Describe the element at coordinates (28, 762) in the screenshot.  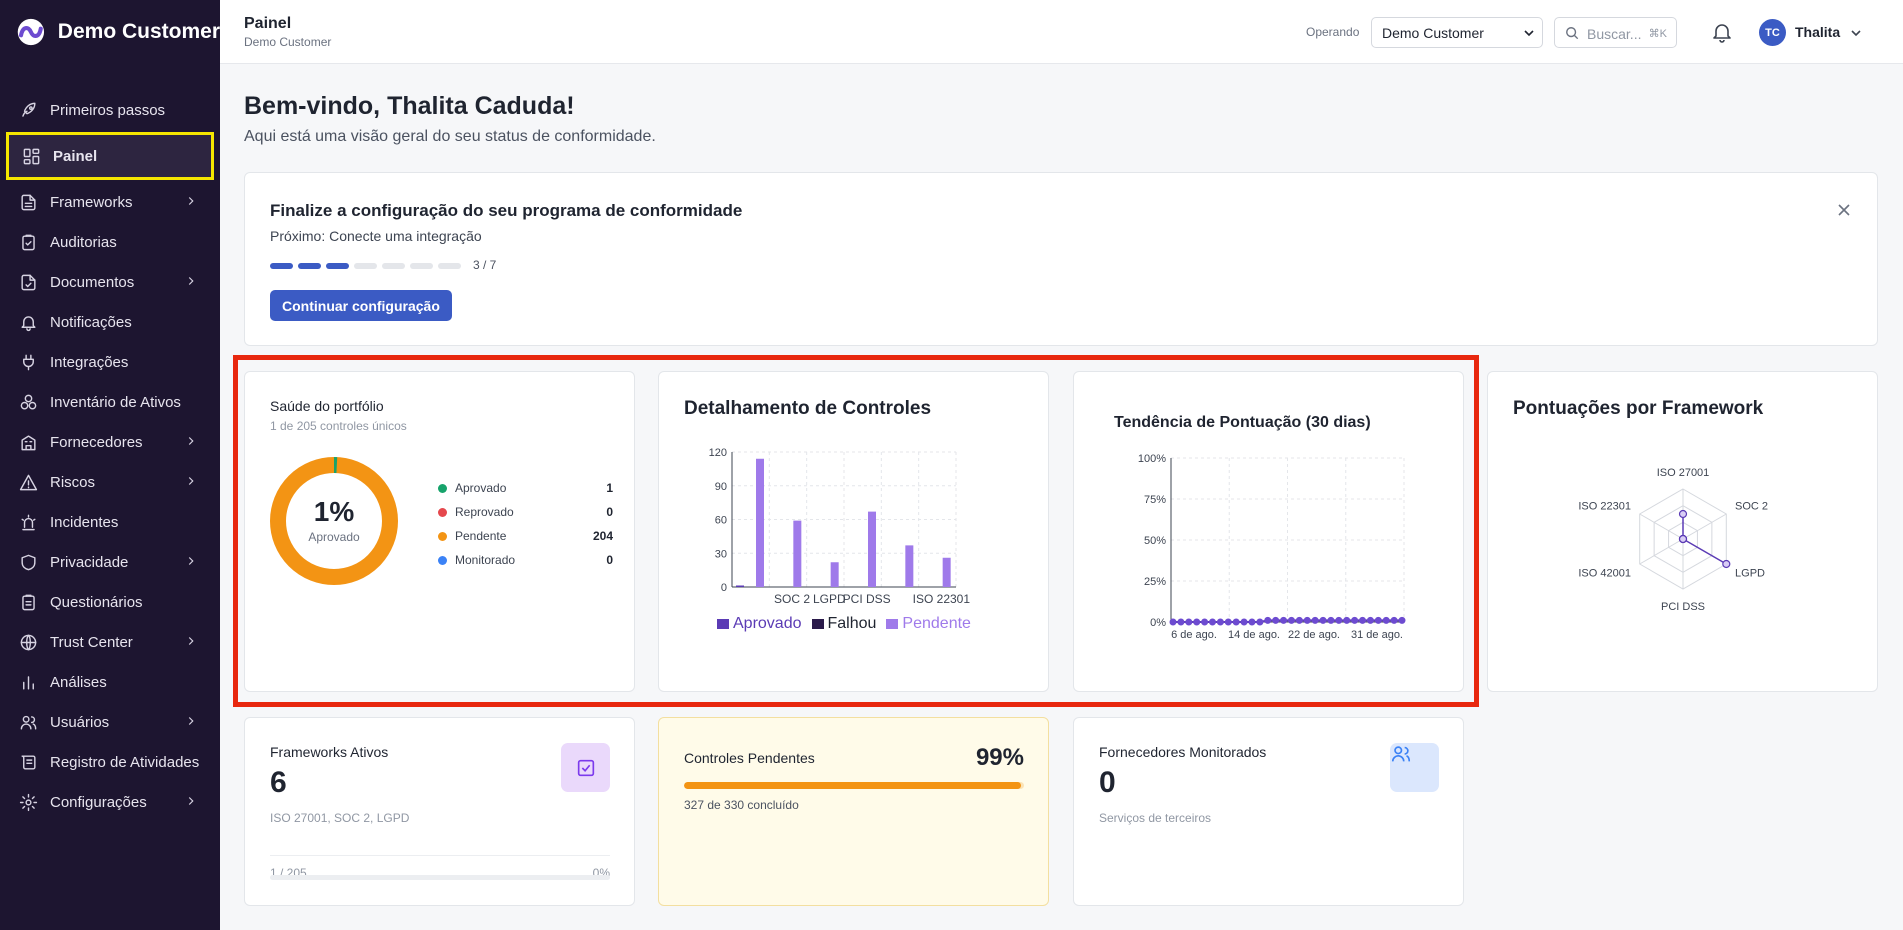
I see `scroll-icon` at that location.